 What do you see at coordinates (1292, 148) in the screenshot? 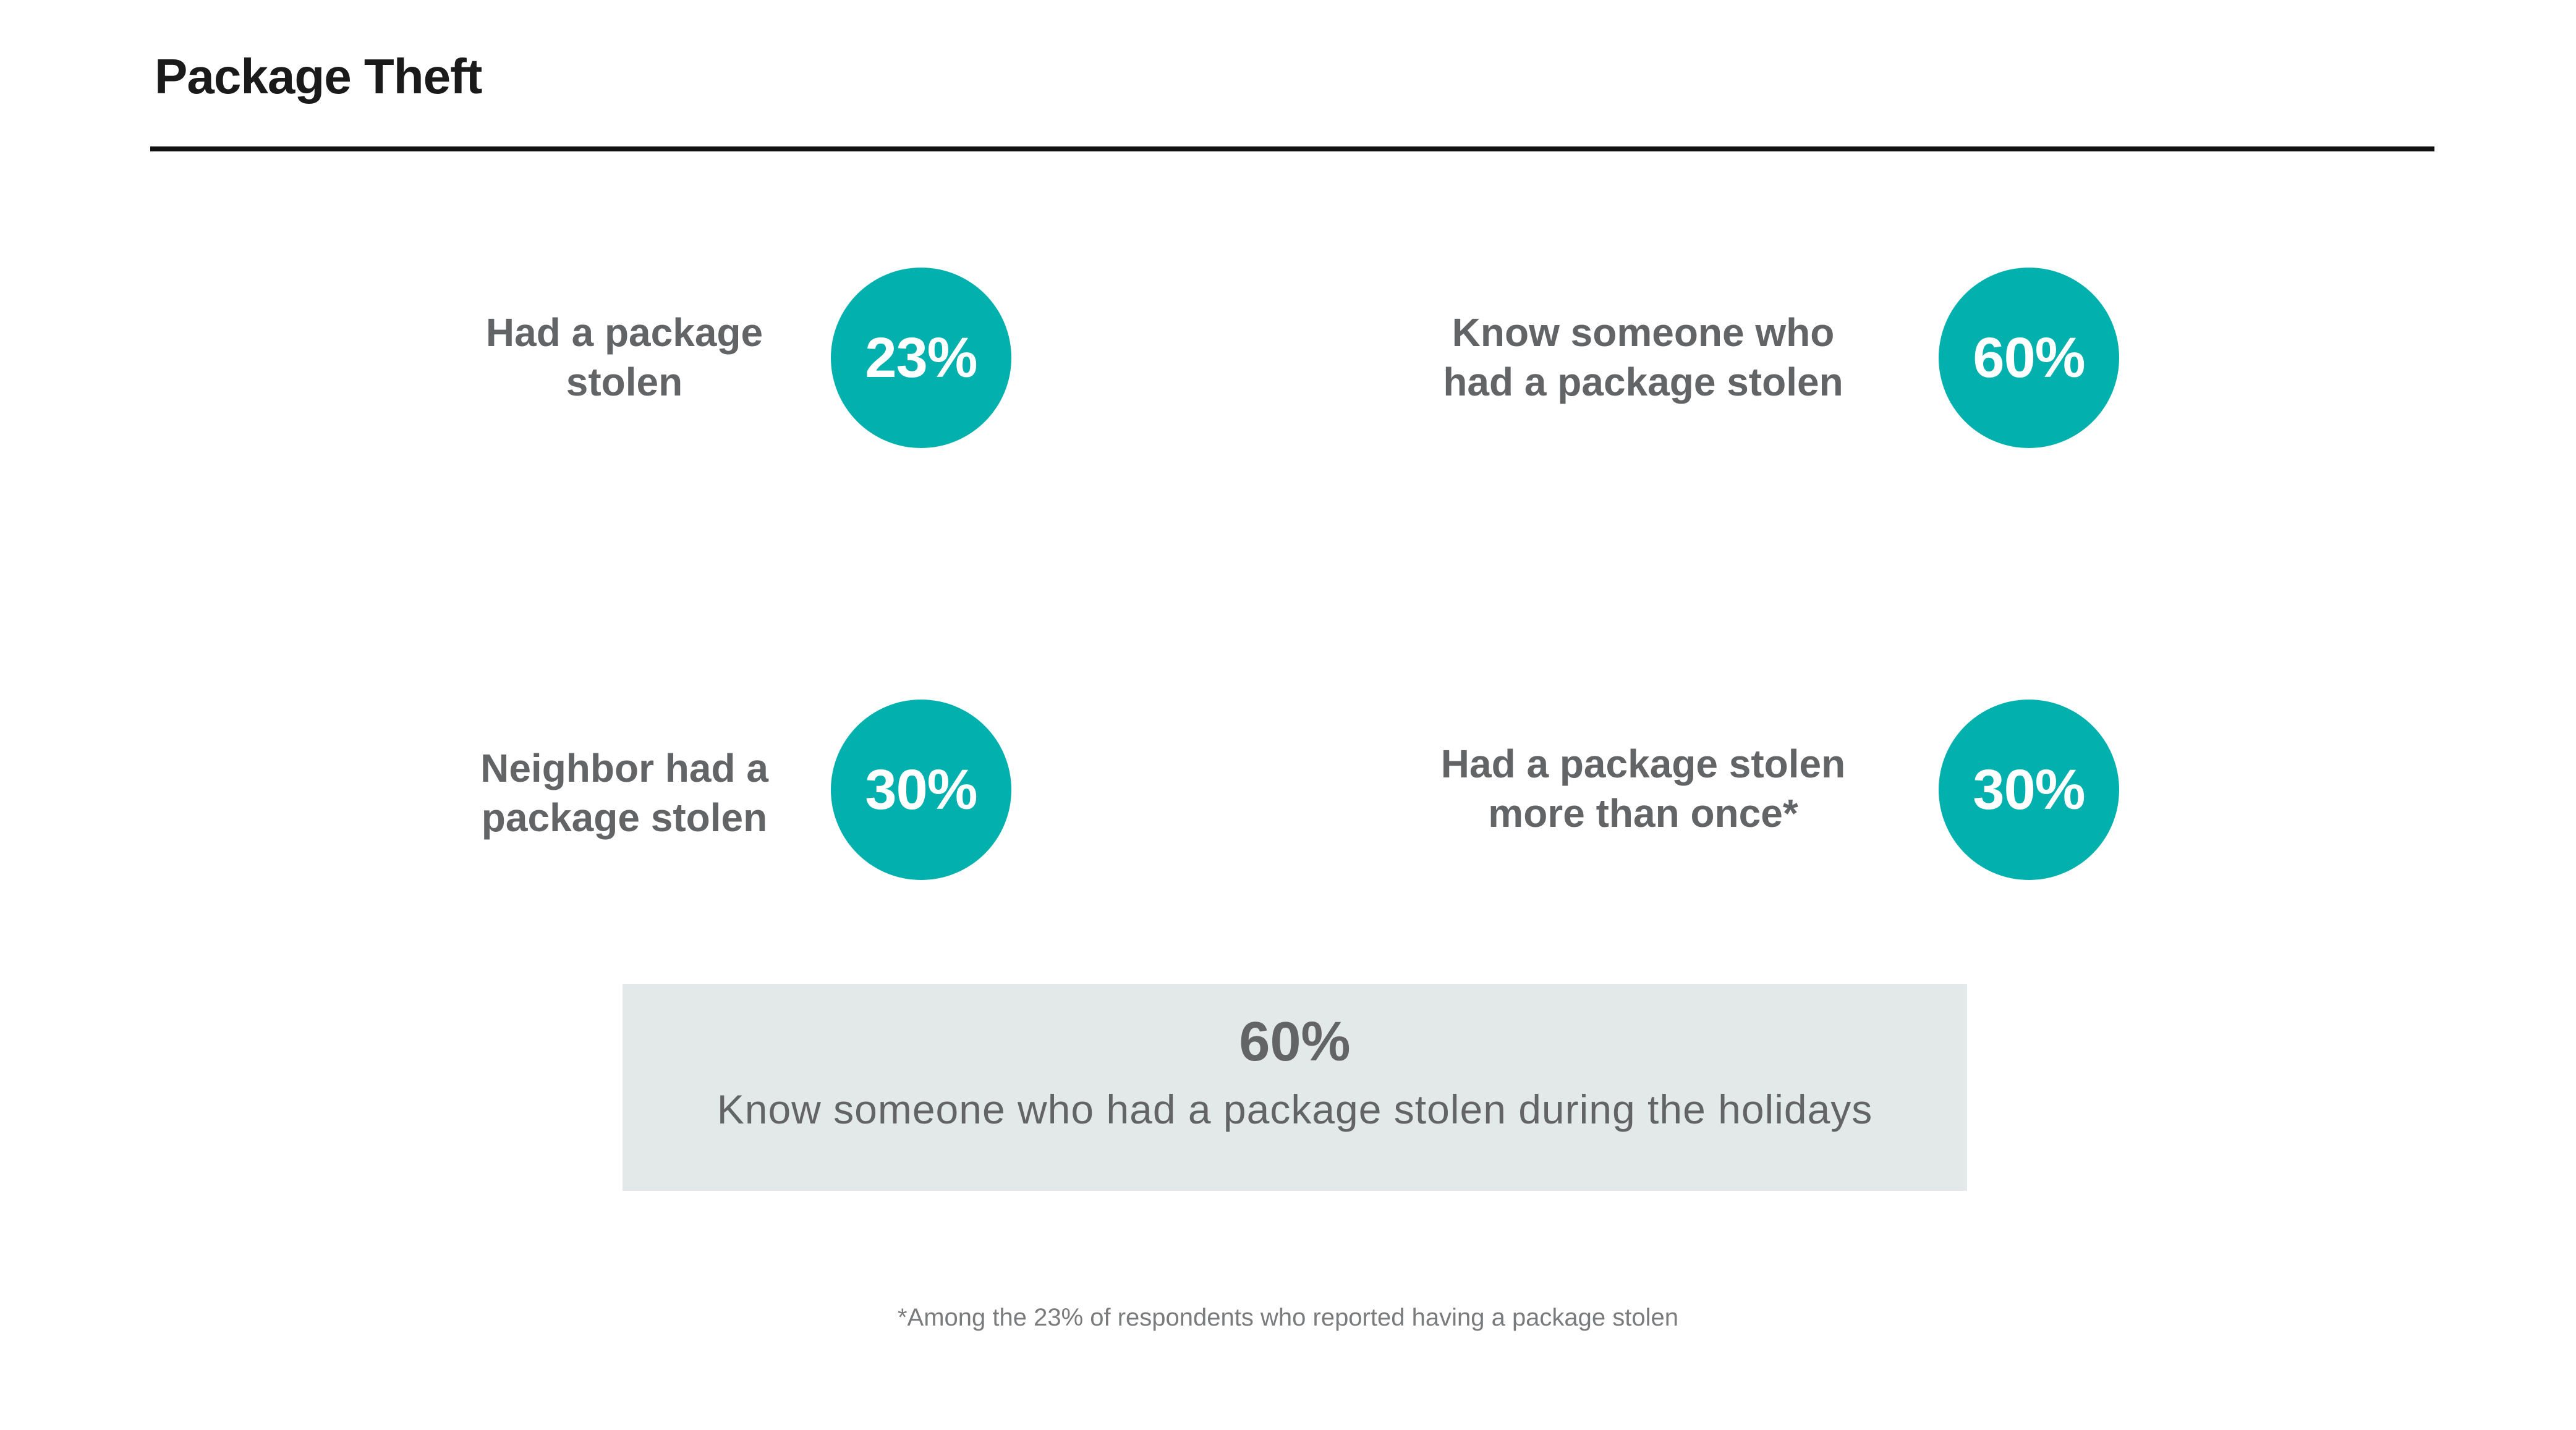
I see `title-divider` at bounding box center [1292, 148].